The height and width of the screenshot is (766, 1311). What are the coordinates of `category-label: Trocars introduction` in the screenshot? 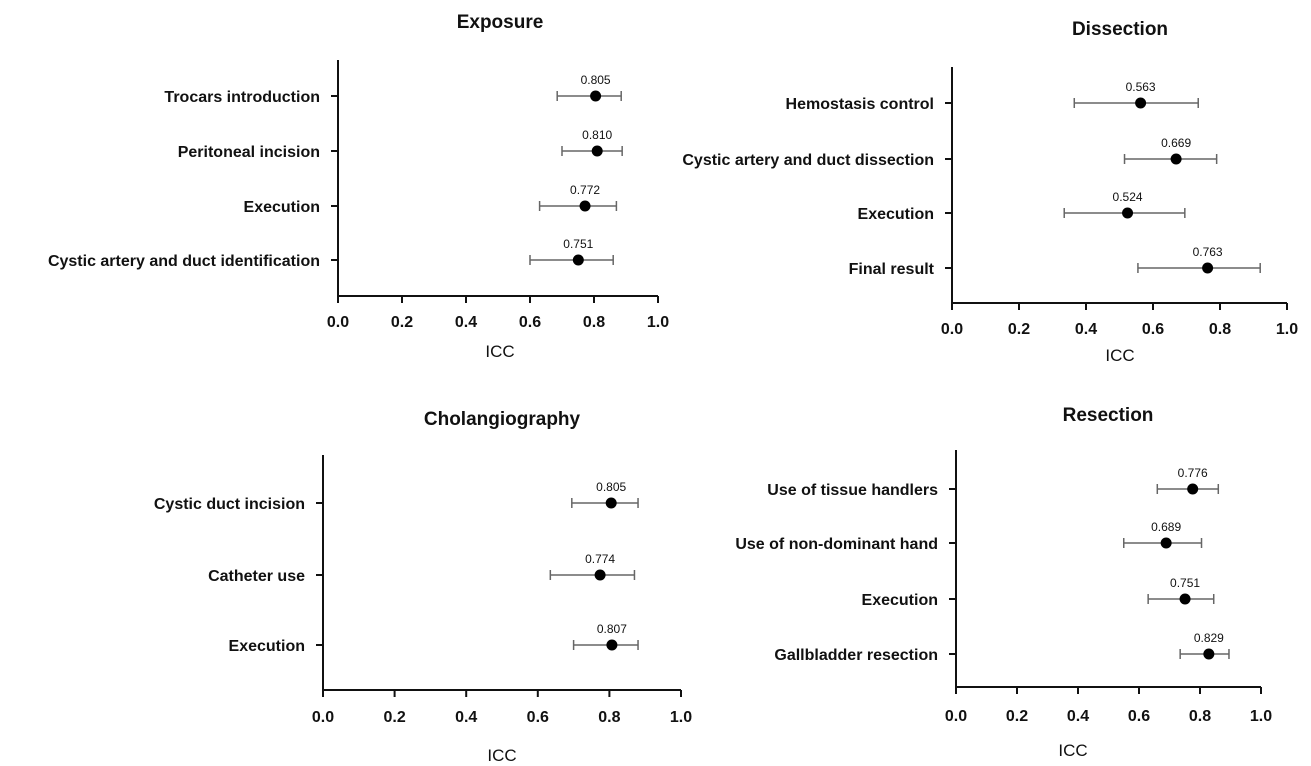 It's located at (242, 97).